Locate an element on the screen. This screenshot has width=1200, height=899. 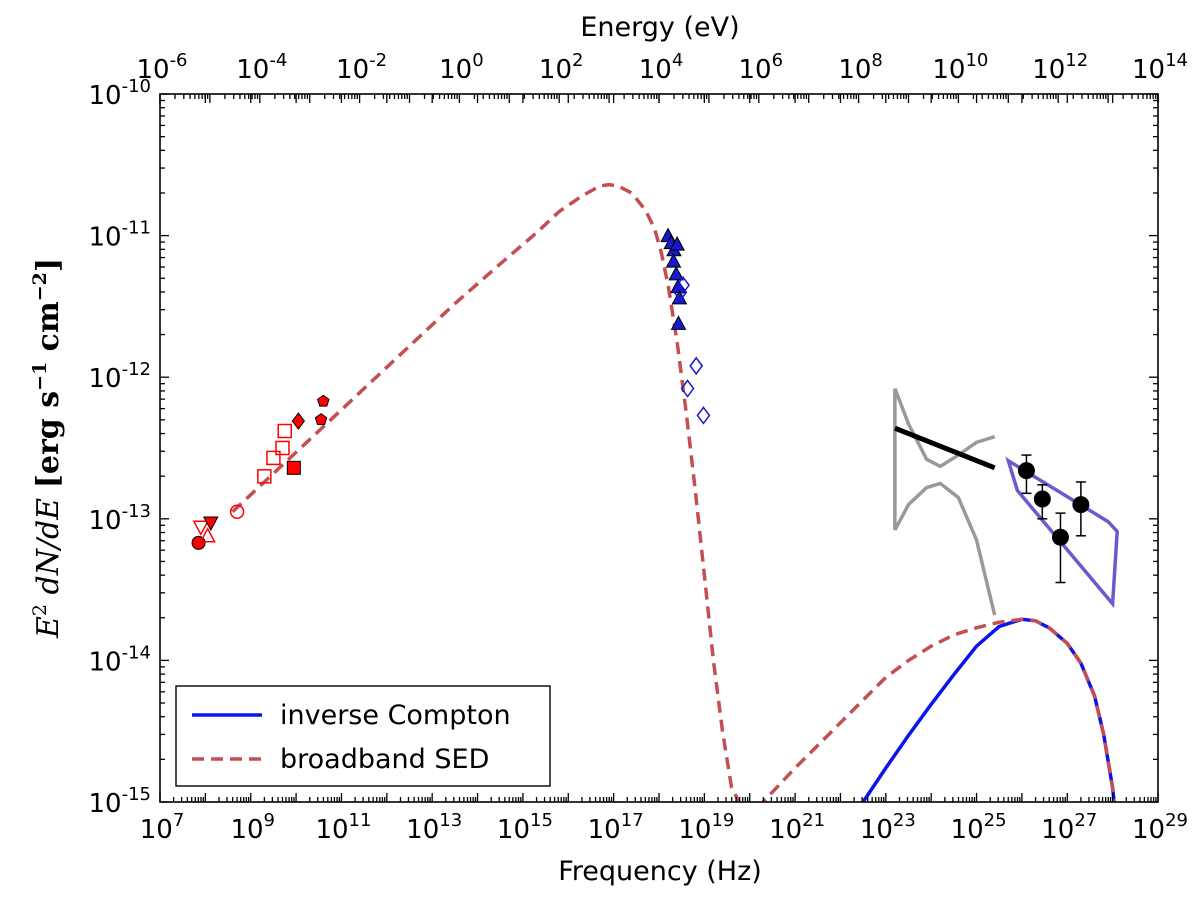
svg-text: E2 dN/dE [erg s−1 cm−2] is located at coordinates (47, 448).